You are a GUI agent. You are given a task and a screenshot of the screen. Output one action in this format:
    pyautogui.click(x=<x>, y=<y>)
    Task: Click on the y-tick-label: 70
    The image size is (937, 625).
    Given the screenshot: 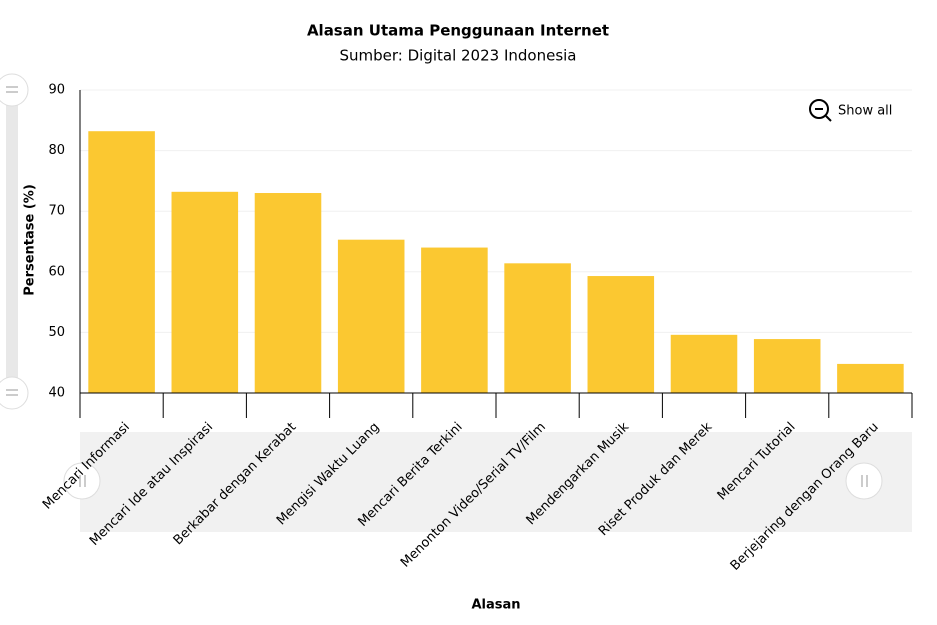 What is the action you would take?
    pyautogui.click(x=56, y=211)
    